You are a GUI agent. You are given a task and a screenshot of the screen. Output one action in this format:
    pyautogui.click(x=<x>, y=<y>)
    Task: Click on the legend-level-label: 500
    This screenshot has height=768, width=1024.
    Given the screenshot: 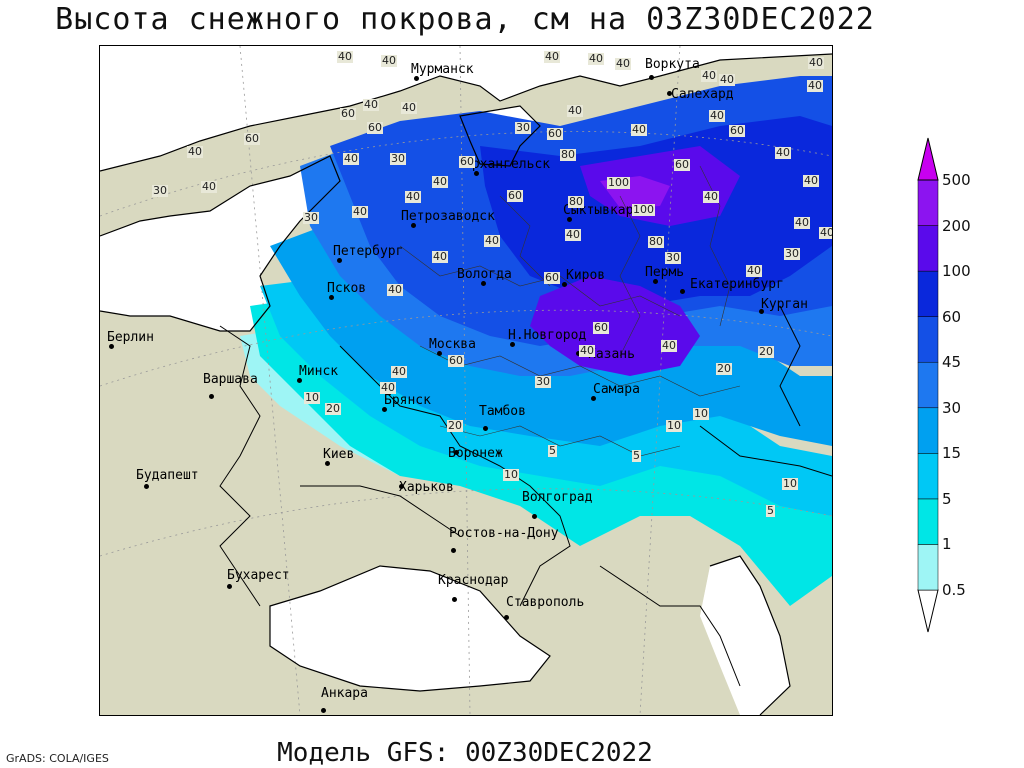 What is the action you would take?
    pyautogui.click(x=956, y=180)
    